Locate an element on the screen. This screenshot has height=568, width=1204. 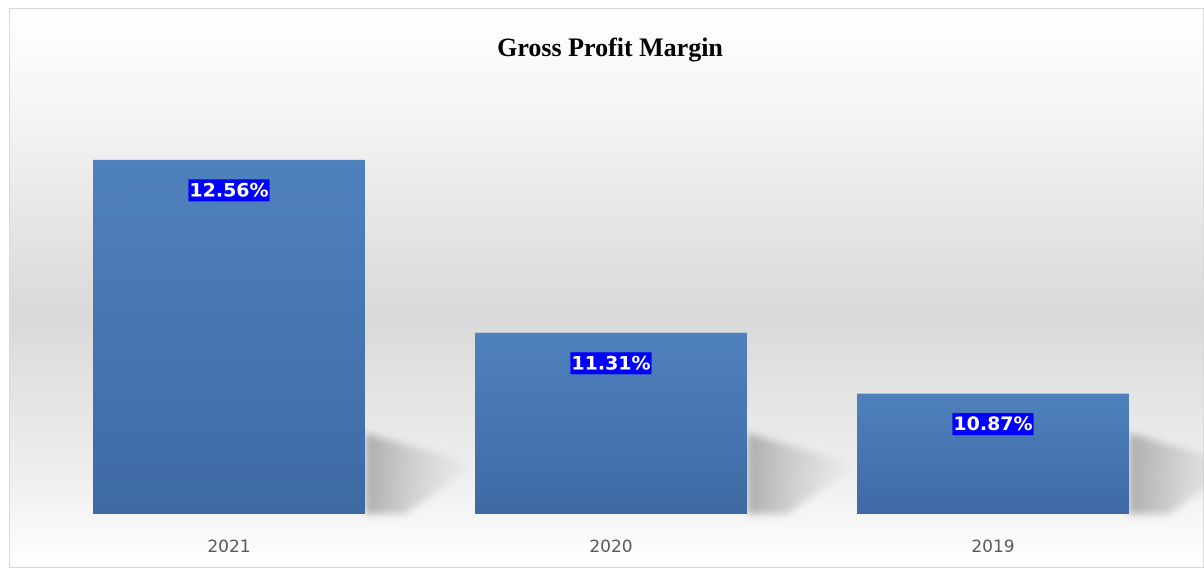
x-tick-label: 2019 is located at coordinates (992, 547).